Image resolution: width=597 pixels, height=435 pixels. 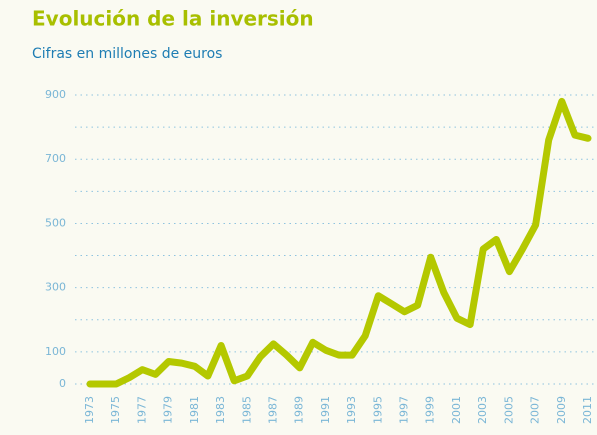 What do you see at coordinates (168, 410) in the screenshot?
I see `x-tick-label: 1979` at bounding box center [168, 410].